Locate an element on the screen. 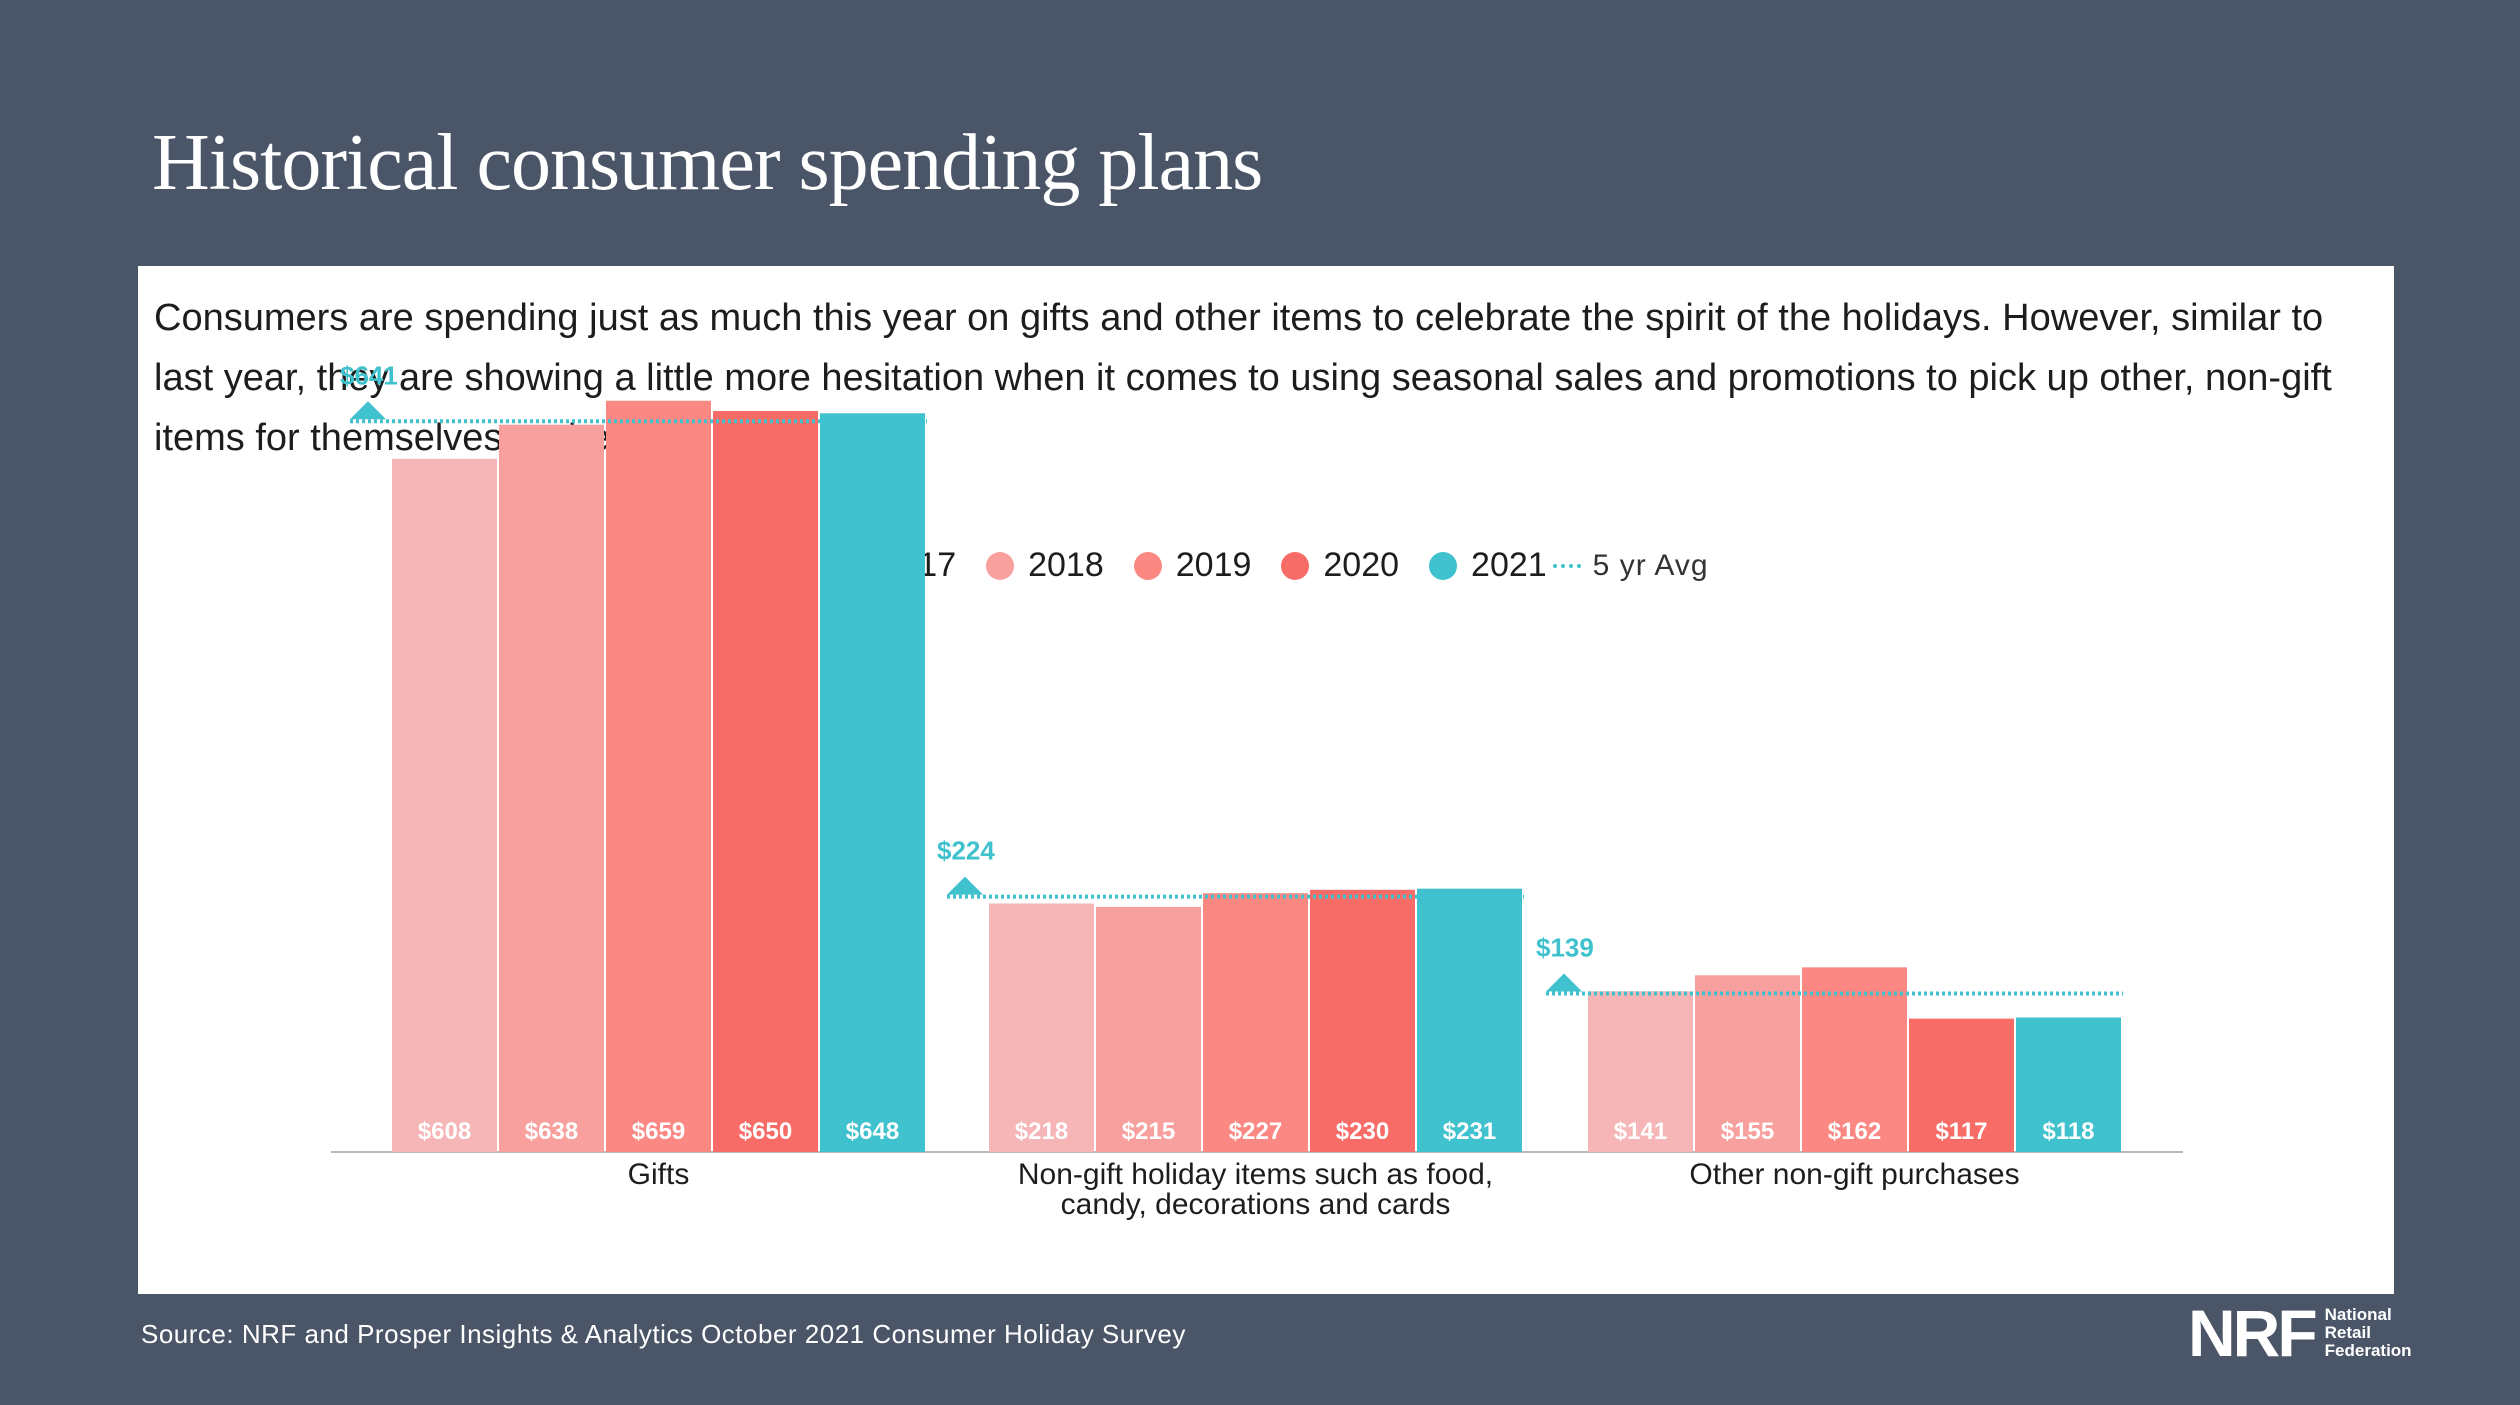  bar-value-label: $227 is located at coordinates (1255, 1131).